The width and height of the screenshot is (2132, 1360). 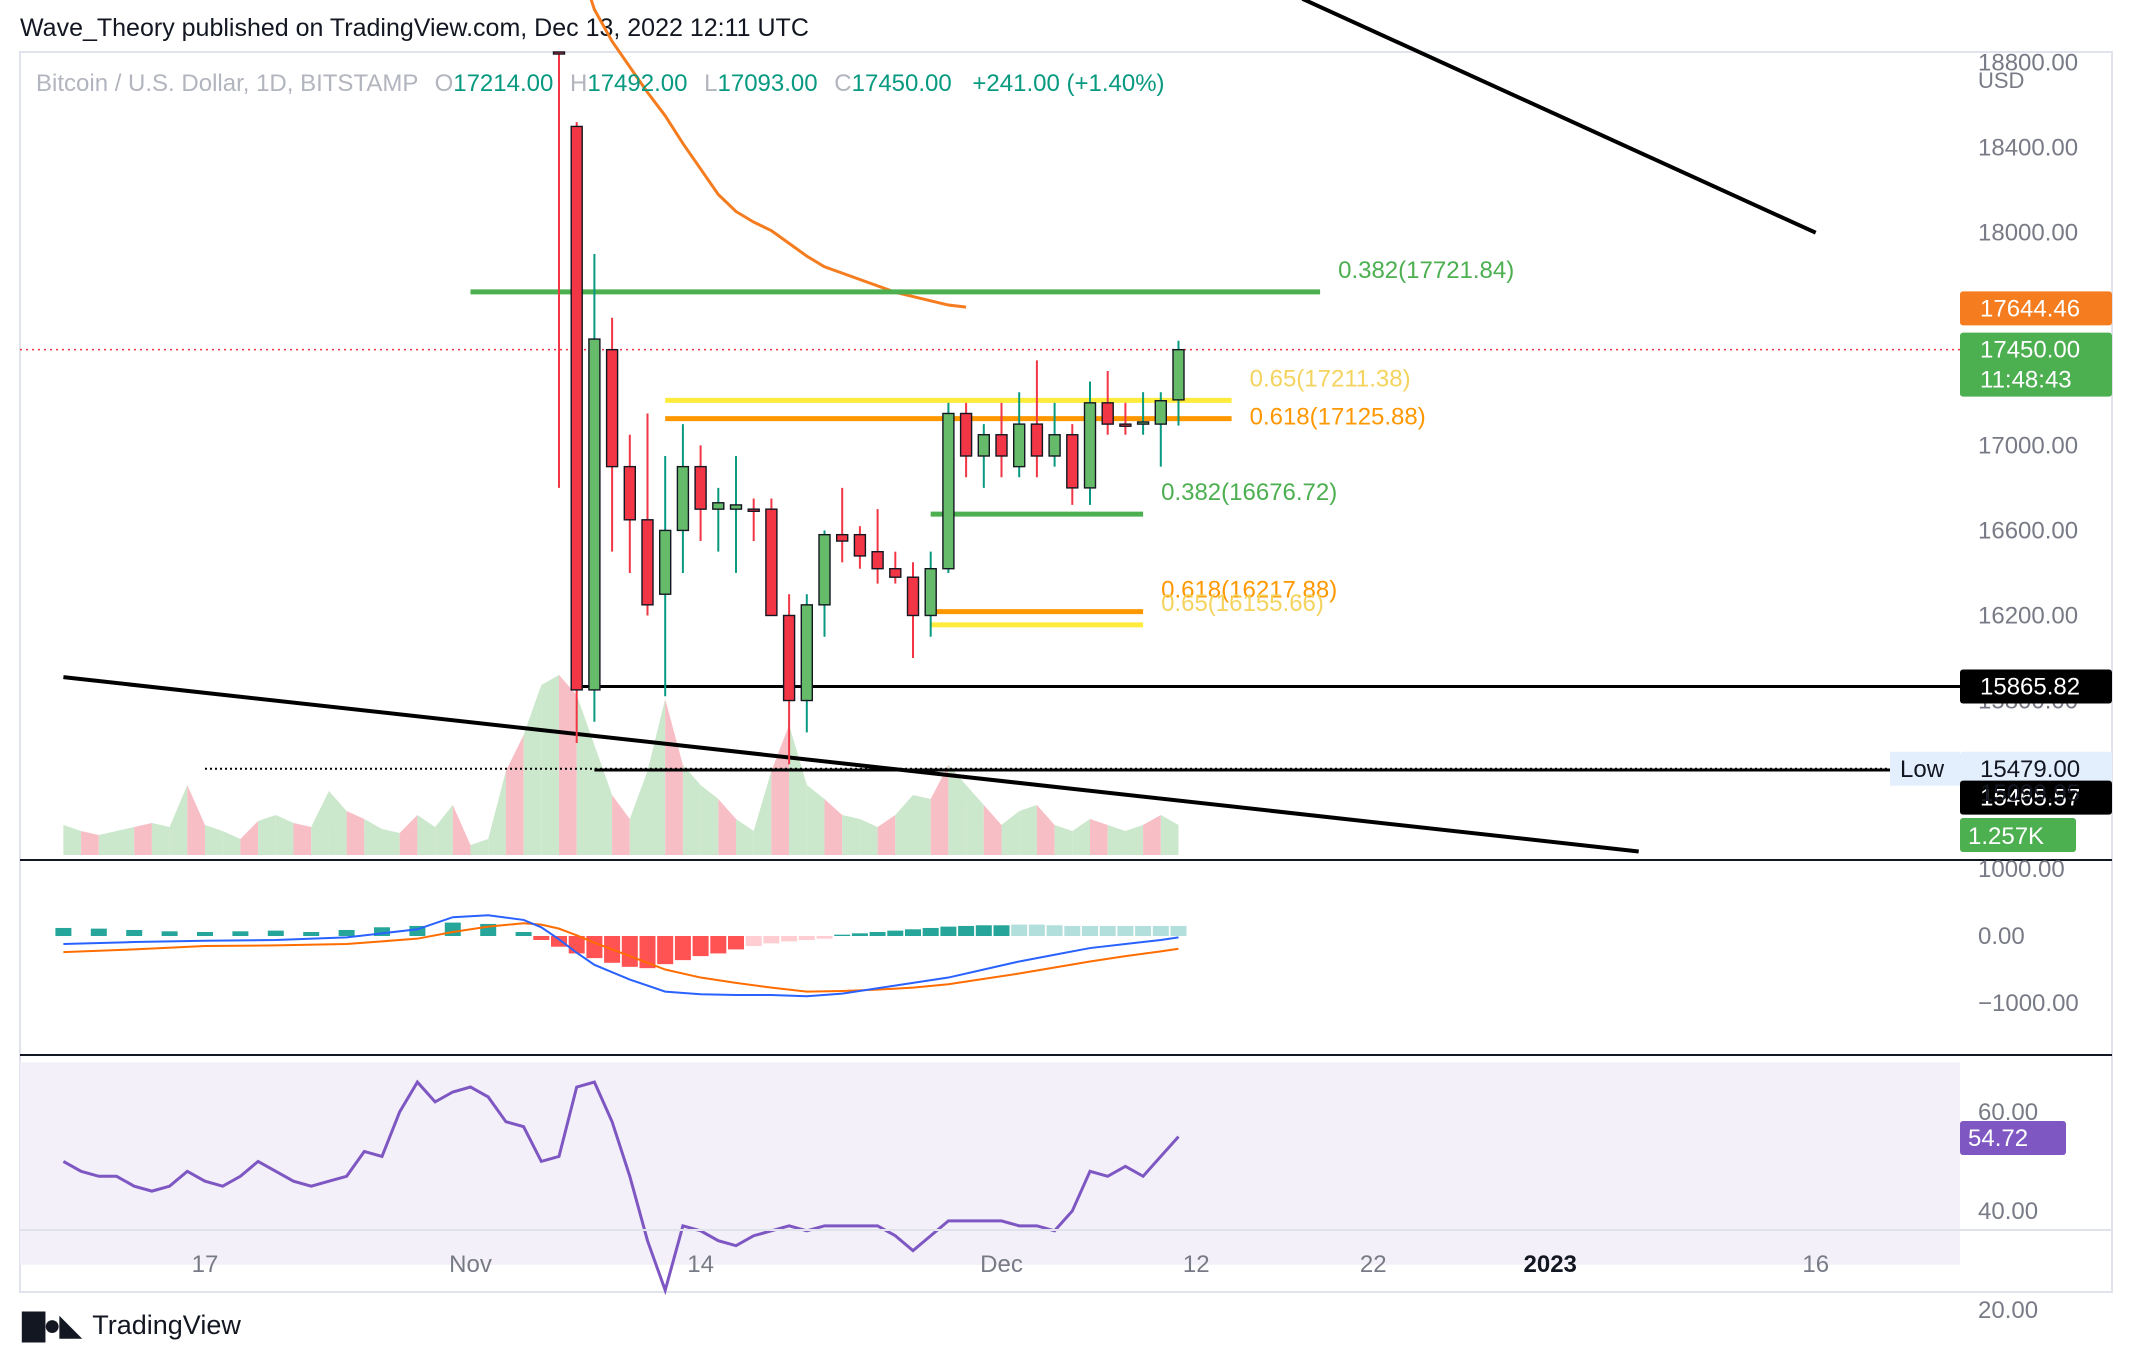 I want to click on price-tick-1: 18400.00, so click(x=2028, y=148).